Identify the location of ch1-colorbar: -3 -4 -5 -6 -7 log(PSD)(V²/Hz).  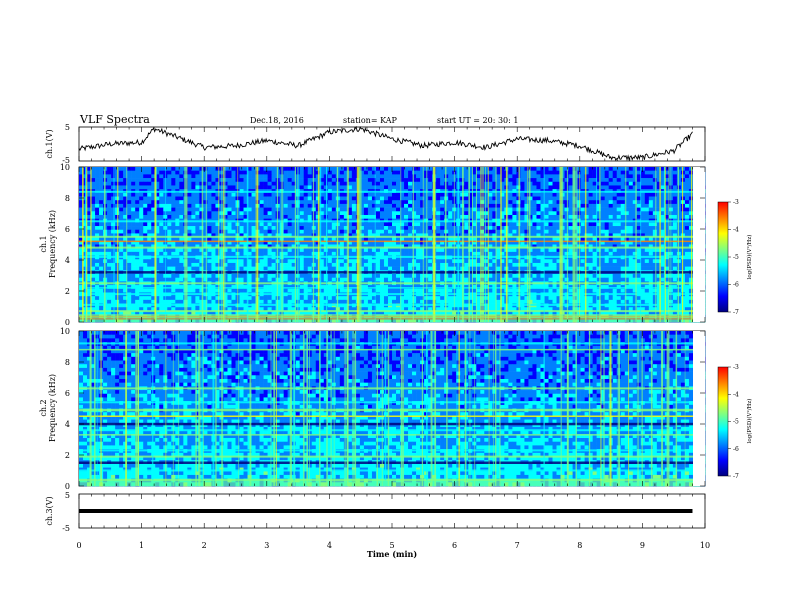
(735, 257).